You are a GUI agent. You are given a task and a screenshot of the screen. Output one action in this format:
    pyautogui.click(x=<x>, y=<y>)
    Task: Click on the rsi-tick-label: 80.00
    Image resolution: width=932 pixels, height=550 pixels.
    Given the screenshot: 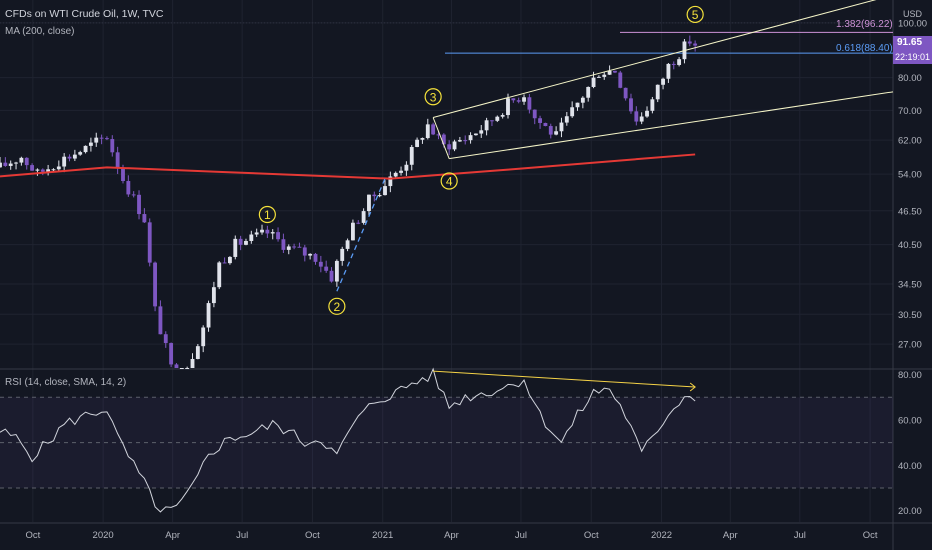 What is the action you would take?
    pyautogui.click(x=910, y=375)
    